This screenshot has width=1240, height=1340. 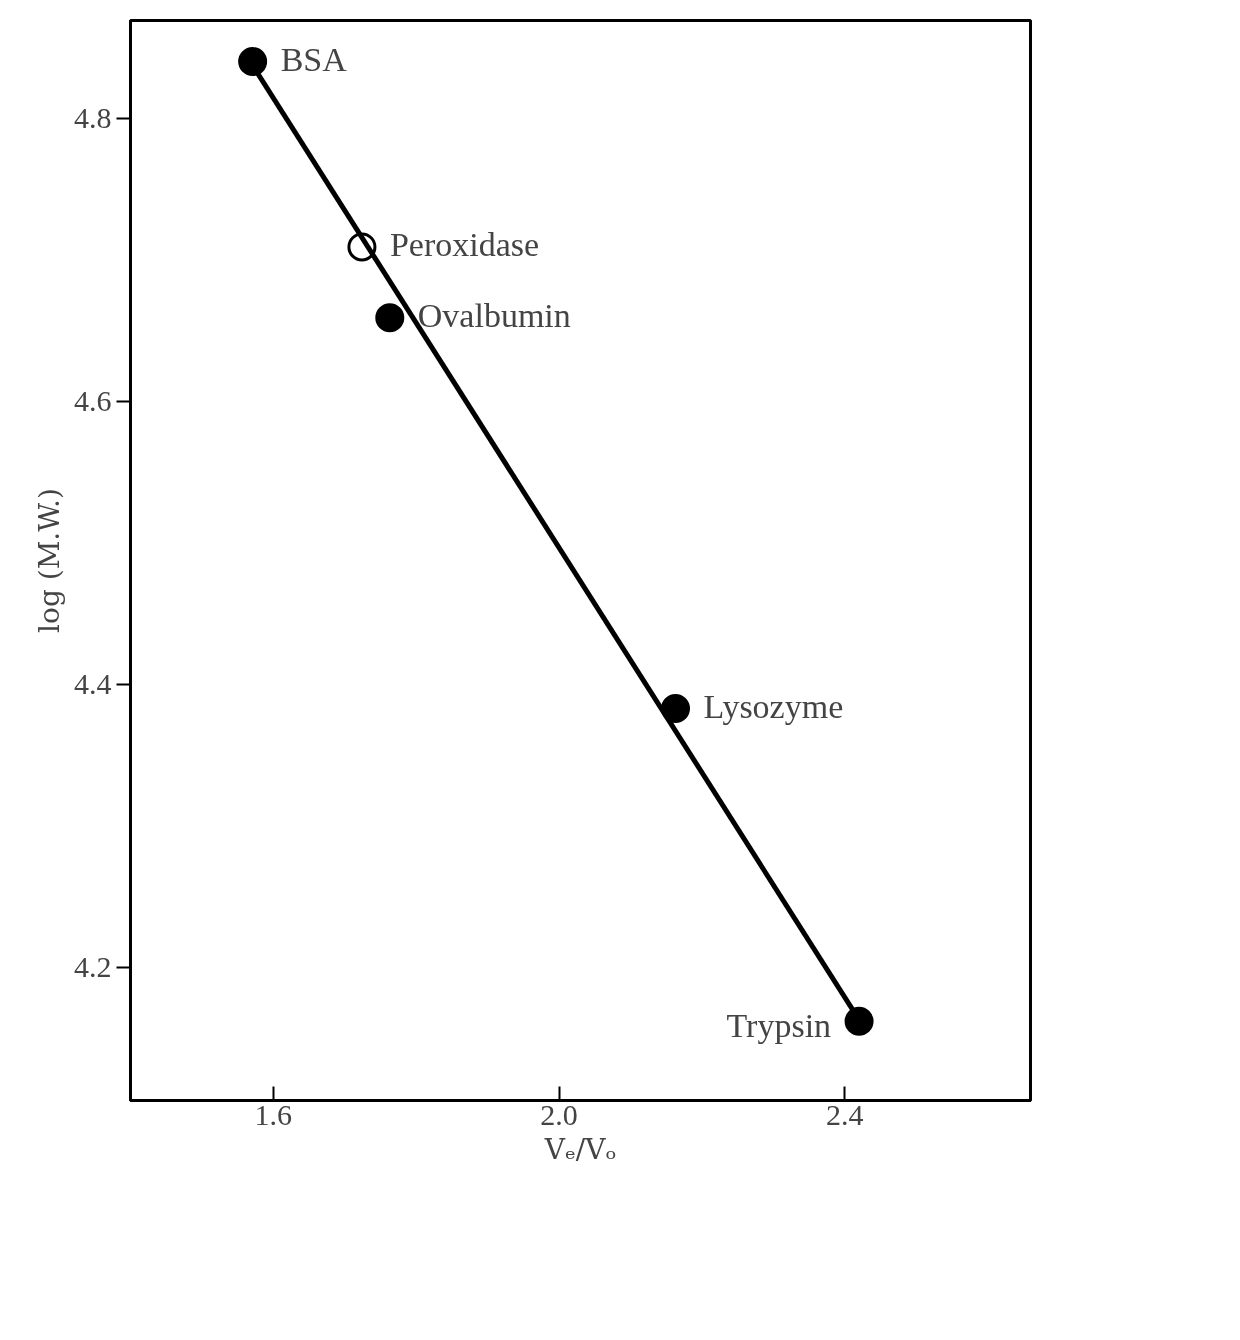 What do you see at coordinates (273, 1114) in the screenshot?
I see `x-tick-label: 1.6` at bounding box center [273, 1114].